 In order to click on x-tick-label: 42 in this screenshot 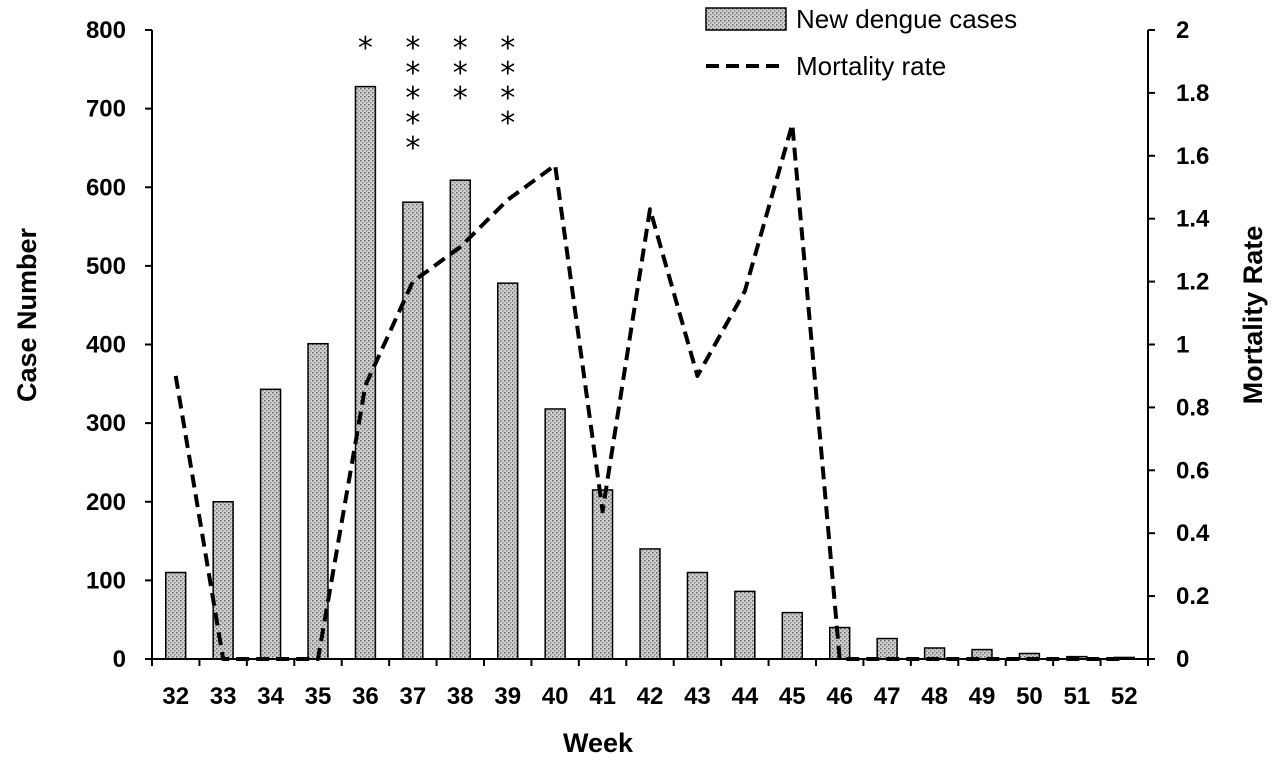, I will do `click(650, 696)`.